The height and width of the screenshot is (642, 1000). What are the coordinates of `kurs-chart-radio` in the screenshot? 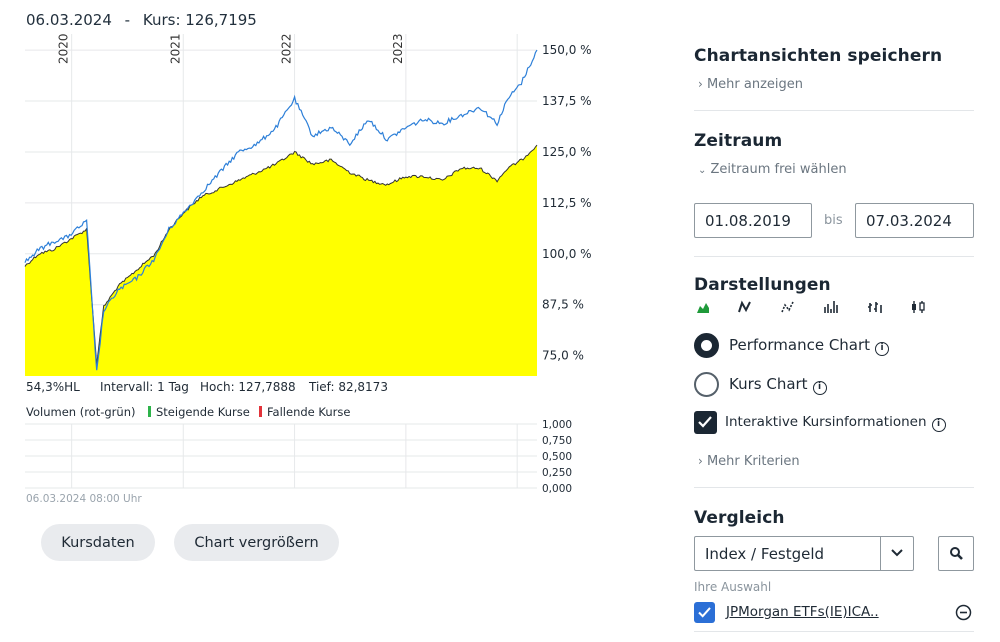 It's located at (706, 384).